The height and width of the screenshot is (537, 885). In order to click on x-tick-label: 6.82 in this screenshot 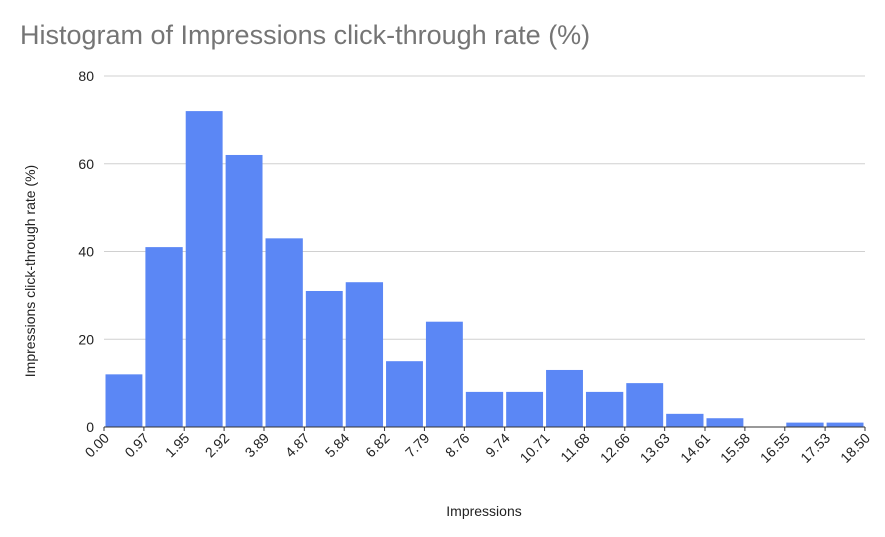, I will do `click(377, 445)`.